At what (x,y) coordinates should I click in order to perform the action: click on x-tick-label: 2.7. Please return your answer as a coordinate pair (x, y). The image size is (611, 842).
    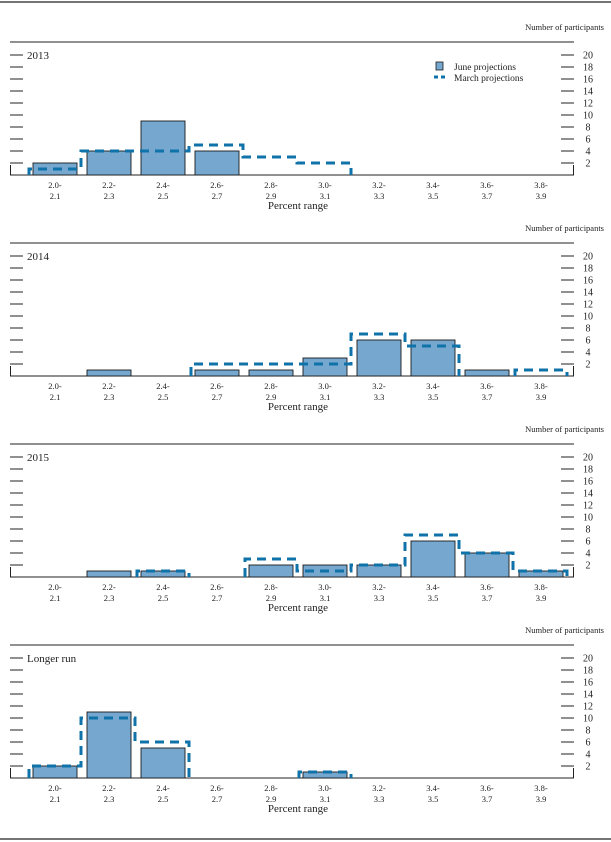
    Looking at the image, I should click on (217, 598).